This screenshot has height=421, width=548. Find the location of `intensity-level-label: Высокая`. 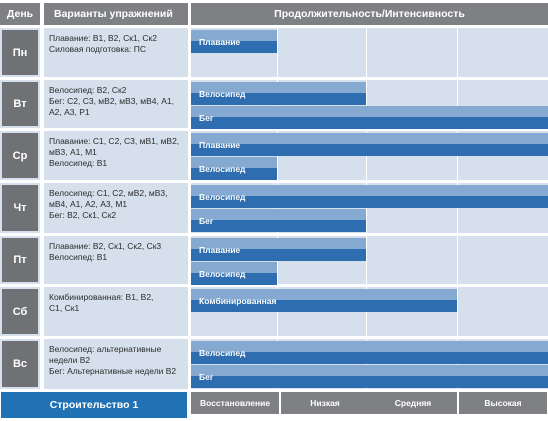

intensity-level-label: Высокая is located at coordinates (503, 403).